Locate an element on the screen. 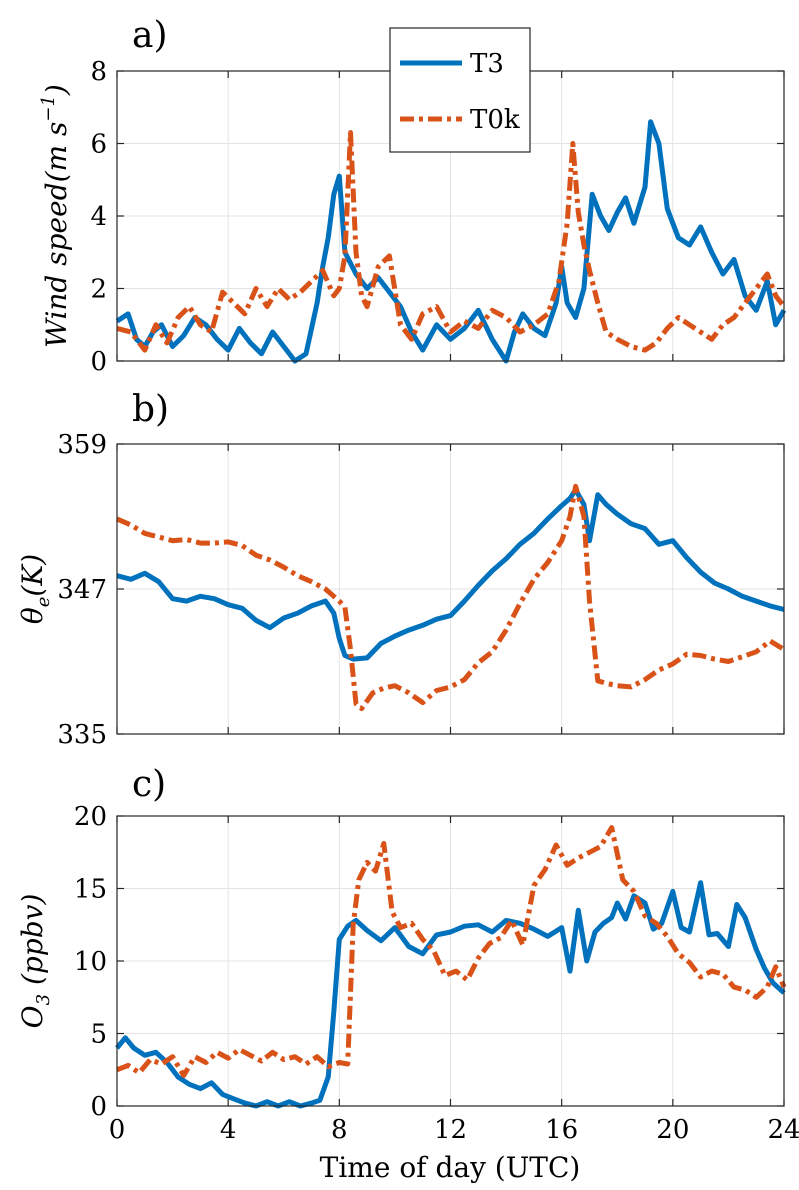 This screenshot has width=799, height=1190. panel-label-c: c) is located at coordinates (149, 784).